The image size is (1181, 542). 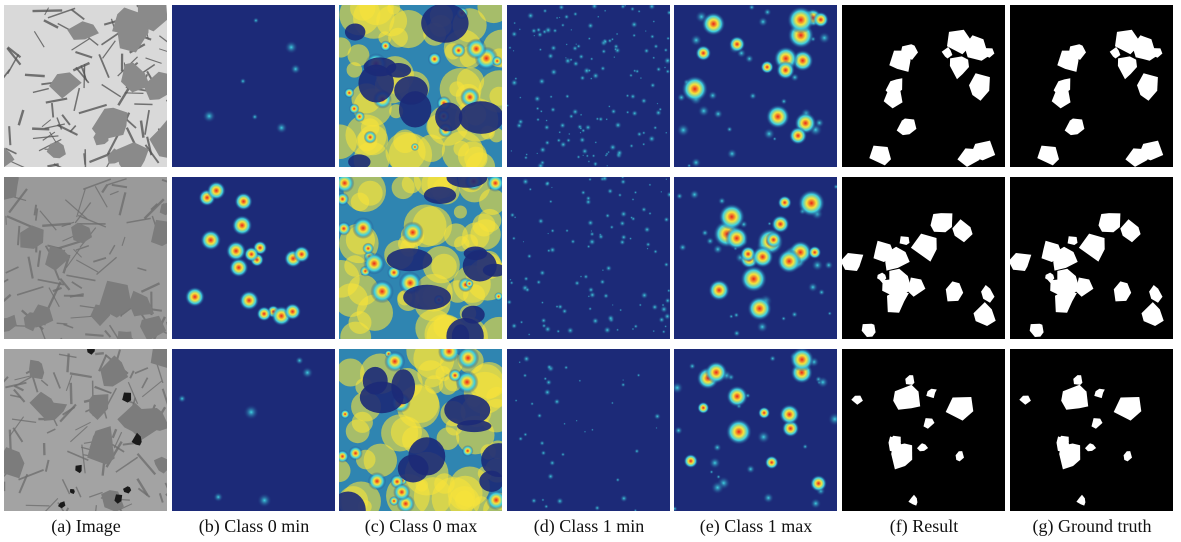 I want to click on column-a-image, so click(x=85, y=259).